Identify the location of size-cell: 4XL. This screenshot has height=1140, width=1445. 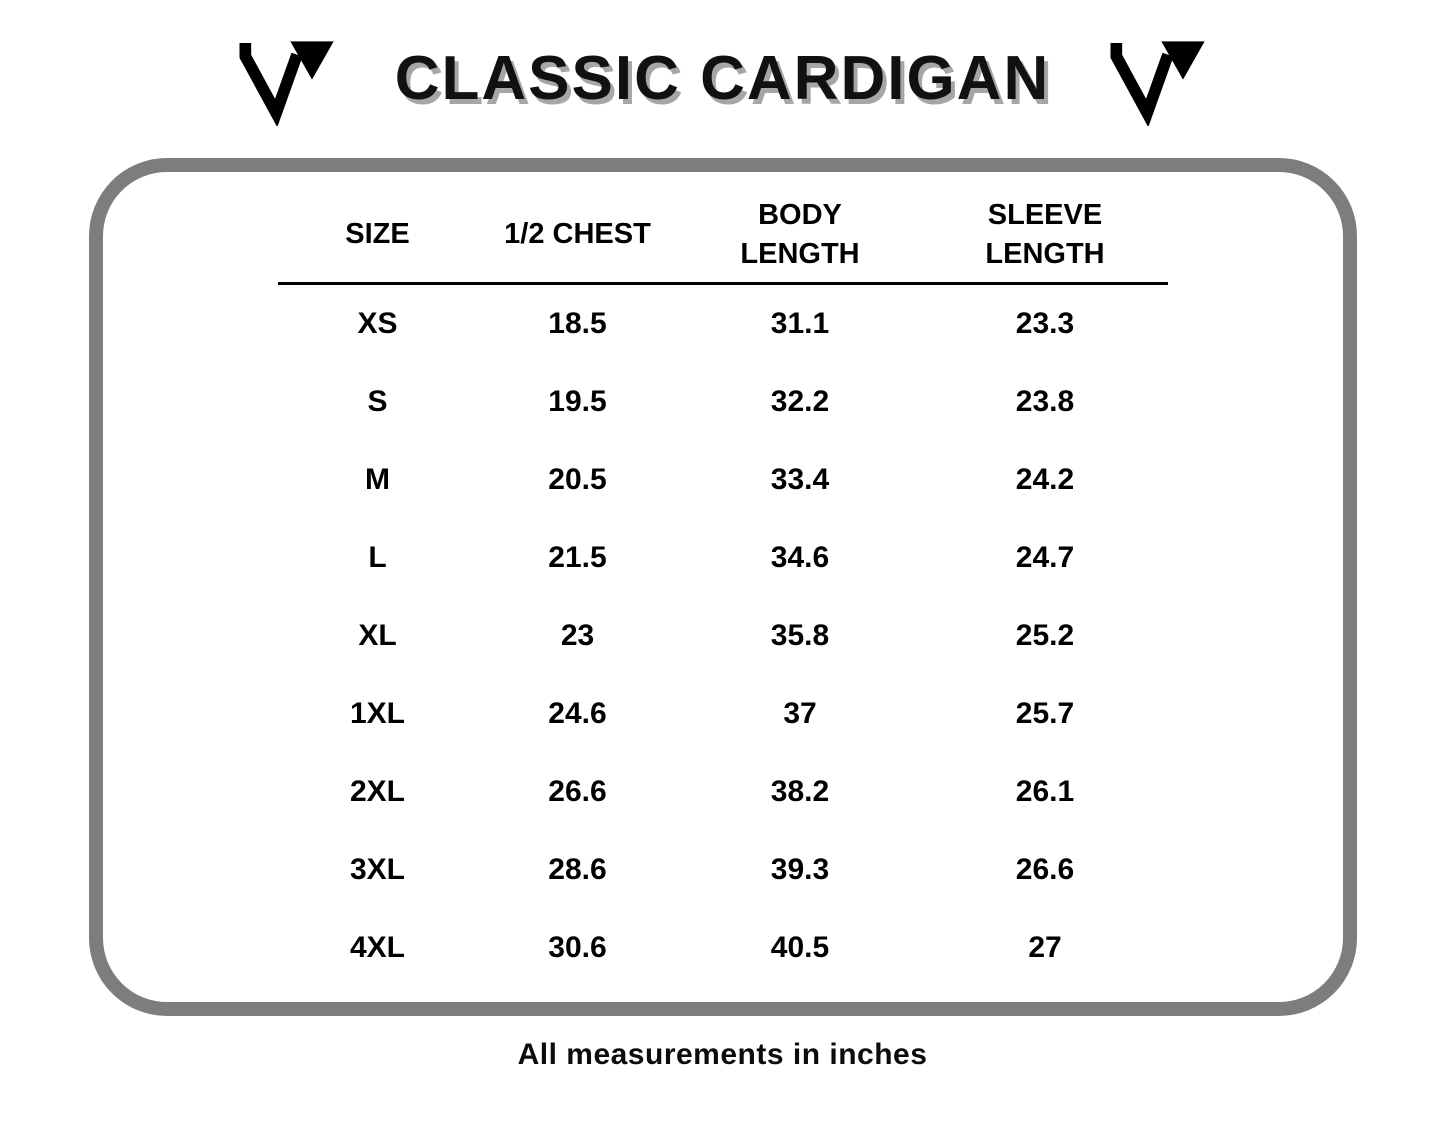
(377, 947).